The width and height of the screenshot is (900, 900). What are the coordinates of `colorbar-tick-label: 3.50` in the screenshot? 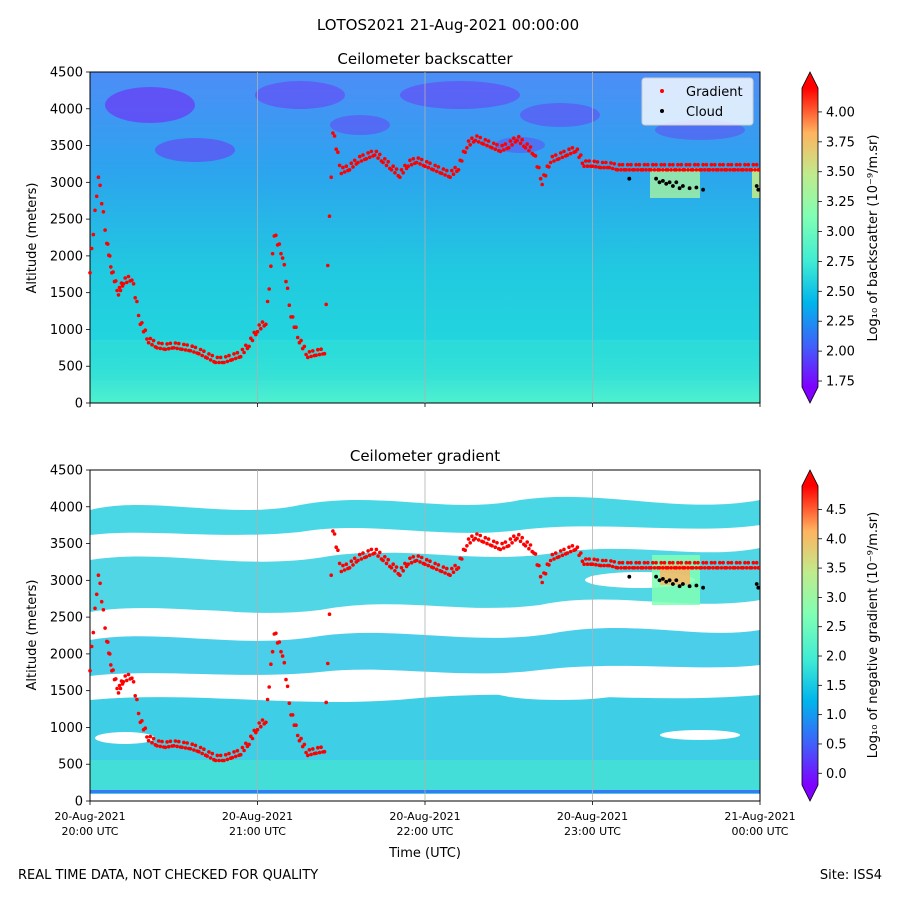 It's located at (840, 172).